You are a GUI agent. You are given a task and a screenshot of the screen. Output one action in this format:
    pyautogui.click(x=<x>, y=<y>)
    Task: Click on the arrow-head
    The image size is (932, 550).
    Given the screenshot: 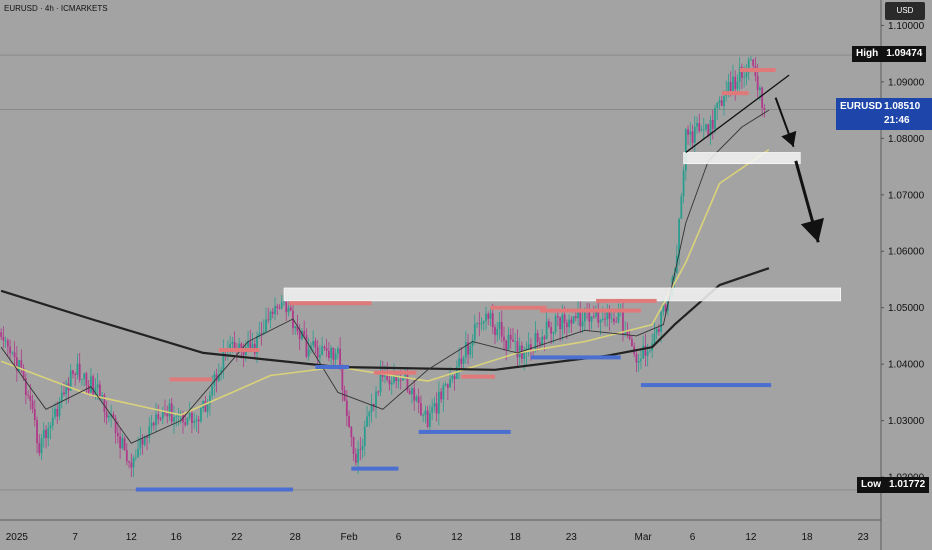 What is the action you would take?
    pyautogui.click(x=789, y=138)
    